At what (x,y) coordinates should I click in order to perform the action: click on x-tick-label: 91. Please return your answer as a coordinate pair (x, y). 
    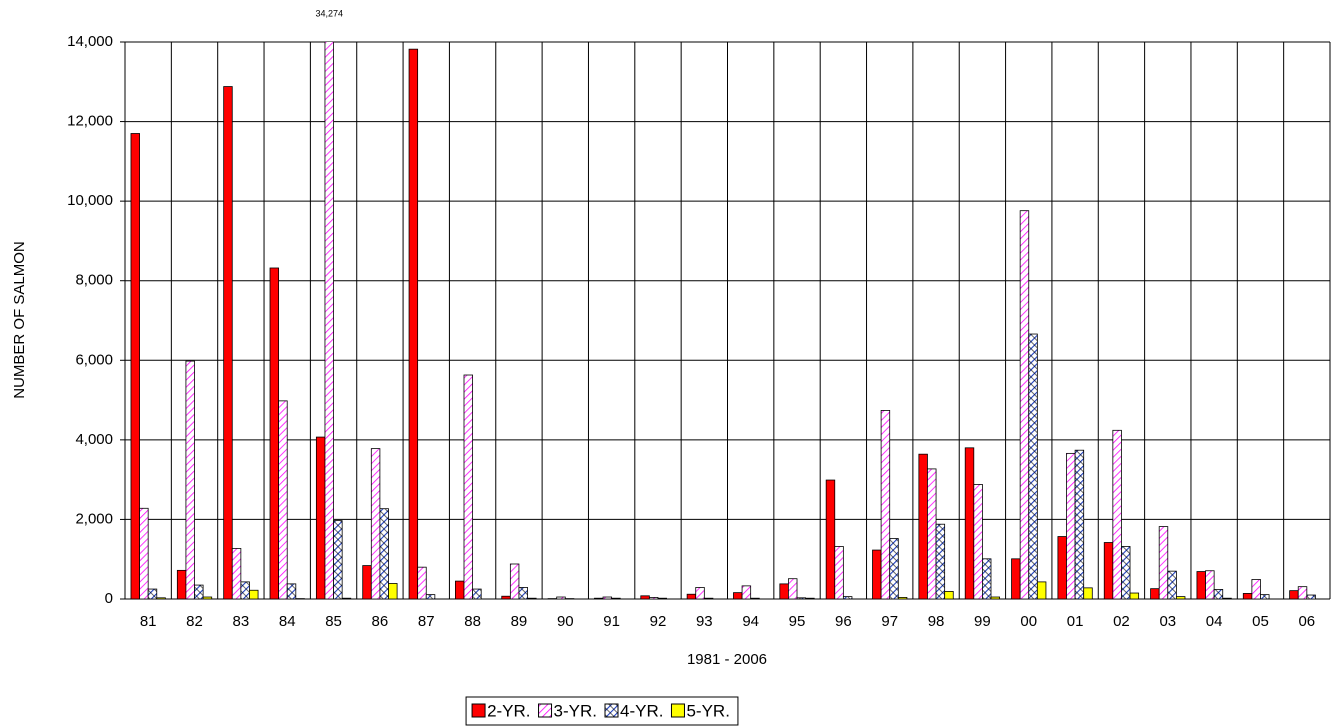
    Looking at the image, I should click on (611, 621).